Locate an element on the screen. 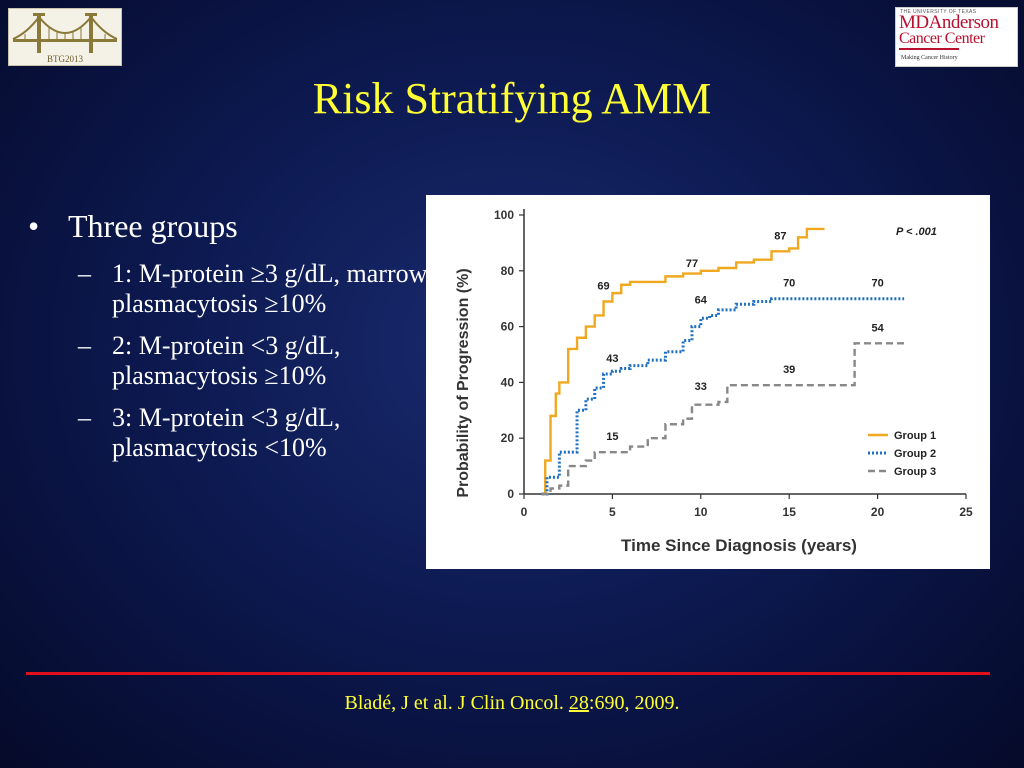  data-label: 69 is located at coordinates (603, 286).